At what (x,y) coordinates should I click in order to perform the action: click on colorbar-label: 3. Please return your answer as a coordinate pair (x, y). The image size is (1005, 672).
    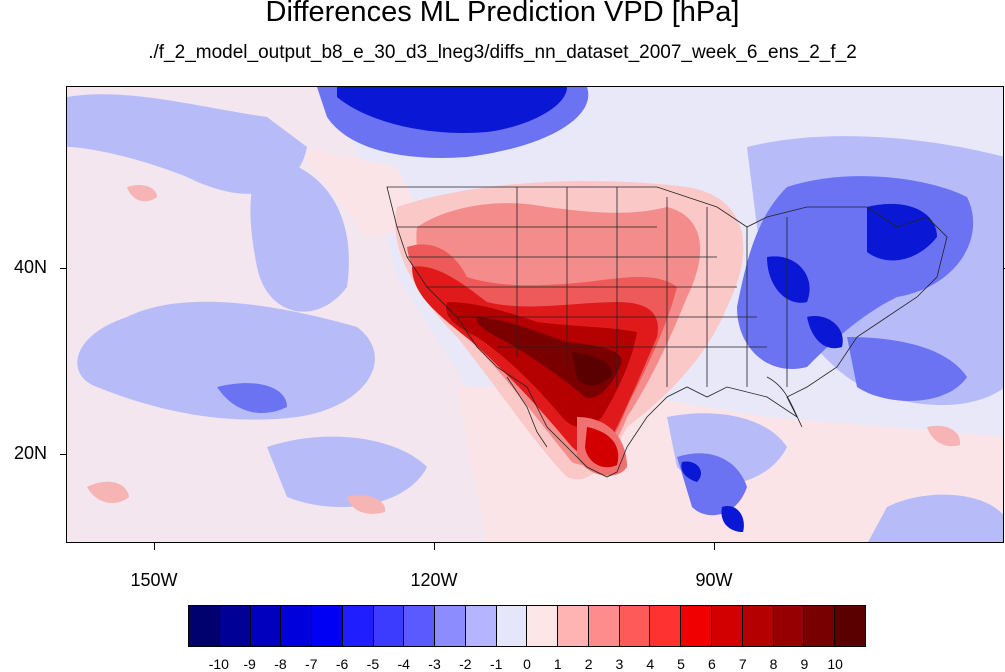
    Looking at the image, I should click on (619, 664).